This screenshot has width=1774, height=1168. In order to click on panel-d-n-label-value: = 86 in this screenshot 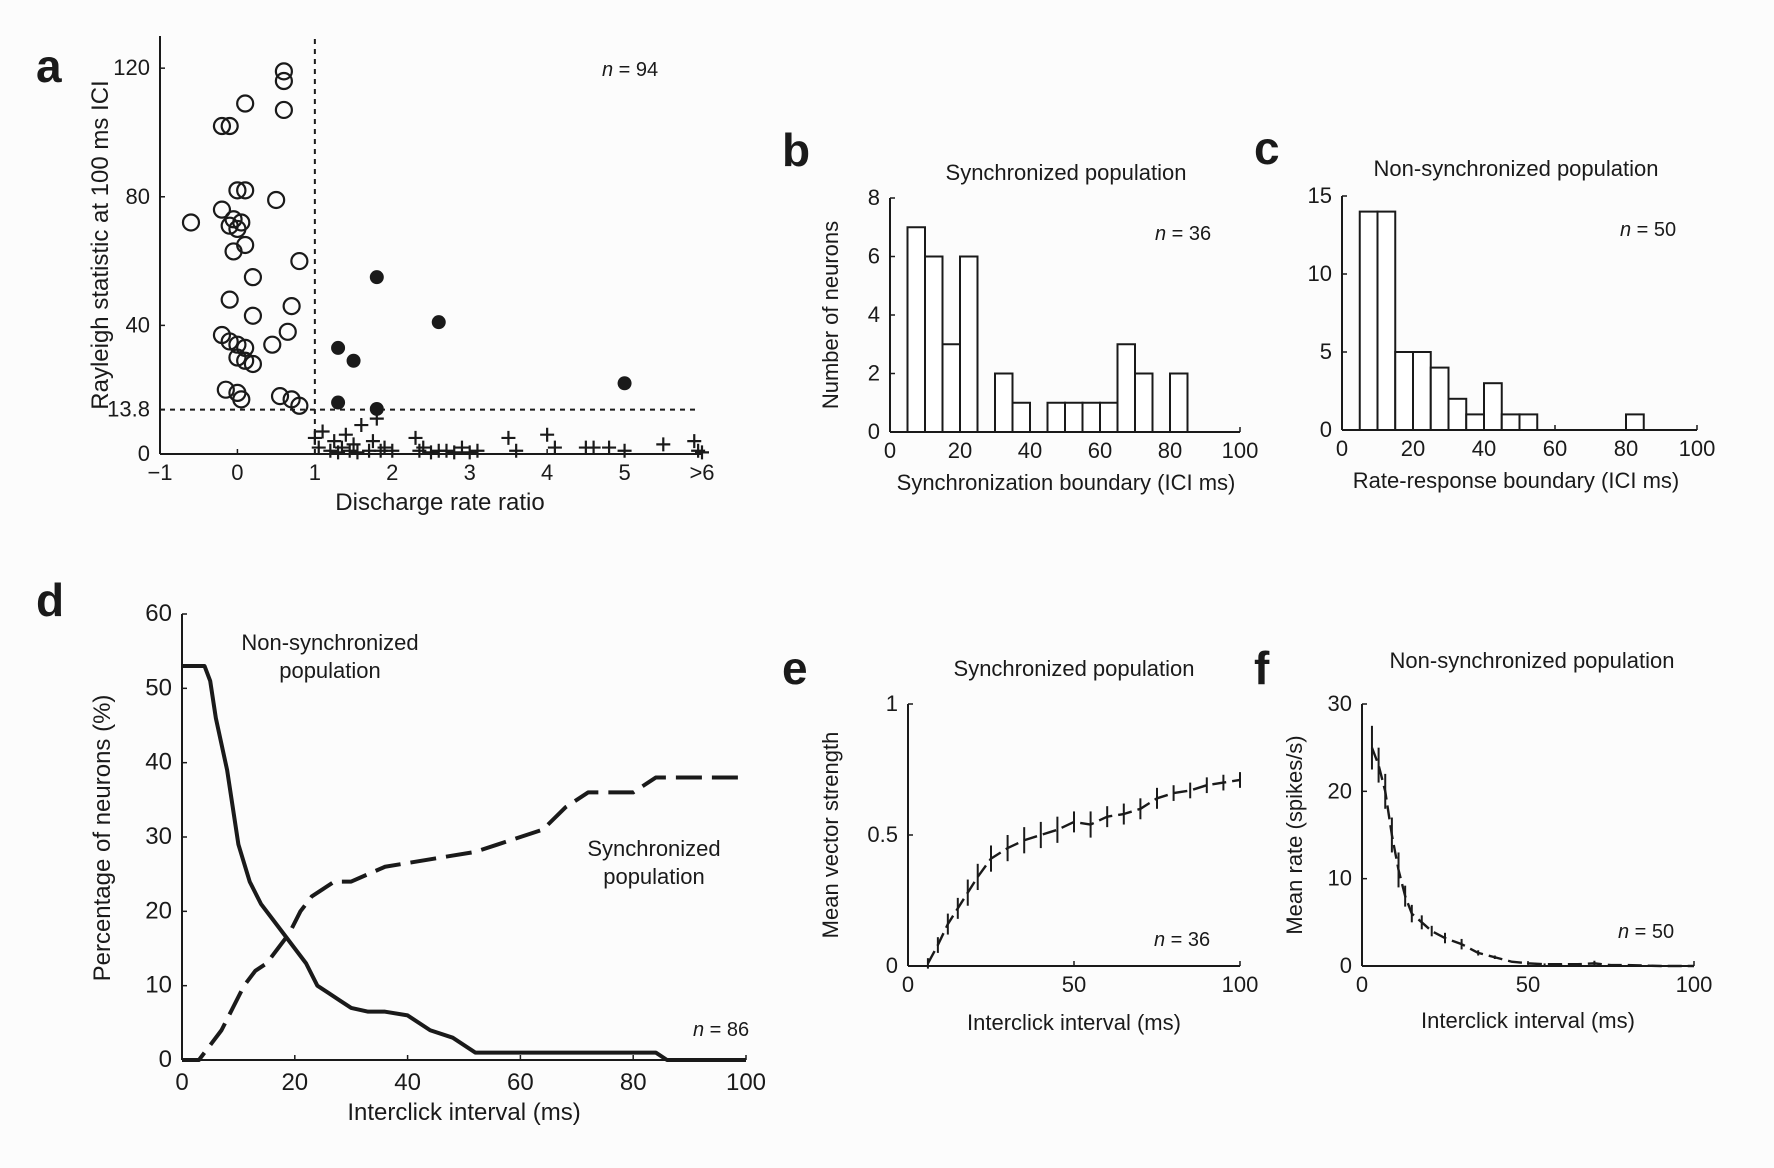, I will do `click(726, 1030)`.